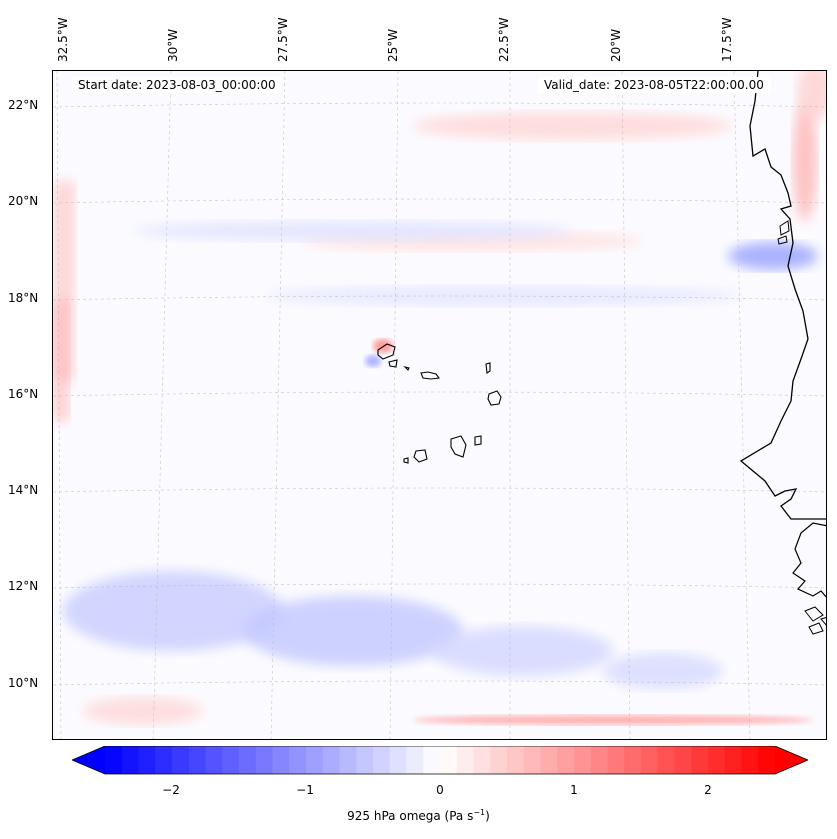 The width and height of the screenshot is (837, 839). I want to click on colorbar-extend-max, so click(791, 760).